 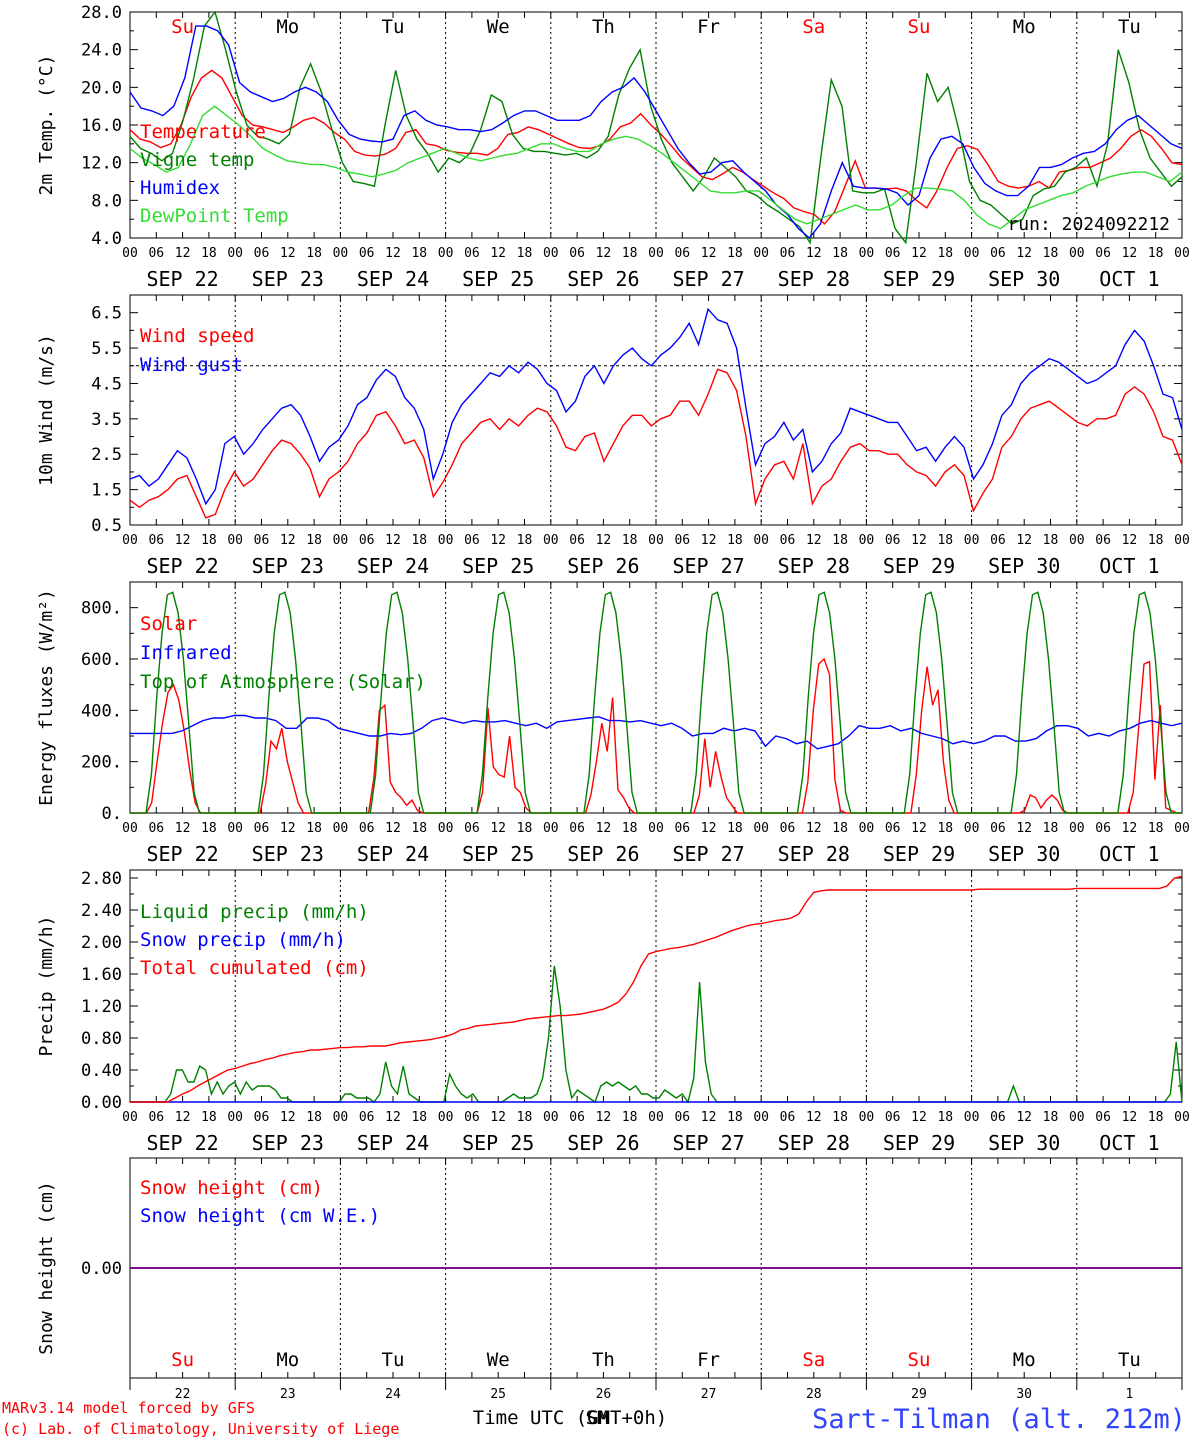 I want to click on day-number-label: 28, so click(x=814, y=1394).